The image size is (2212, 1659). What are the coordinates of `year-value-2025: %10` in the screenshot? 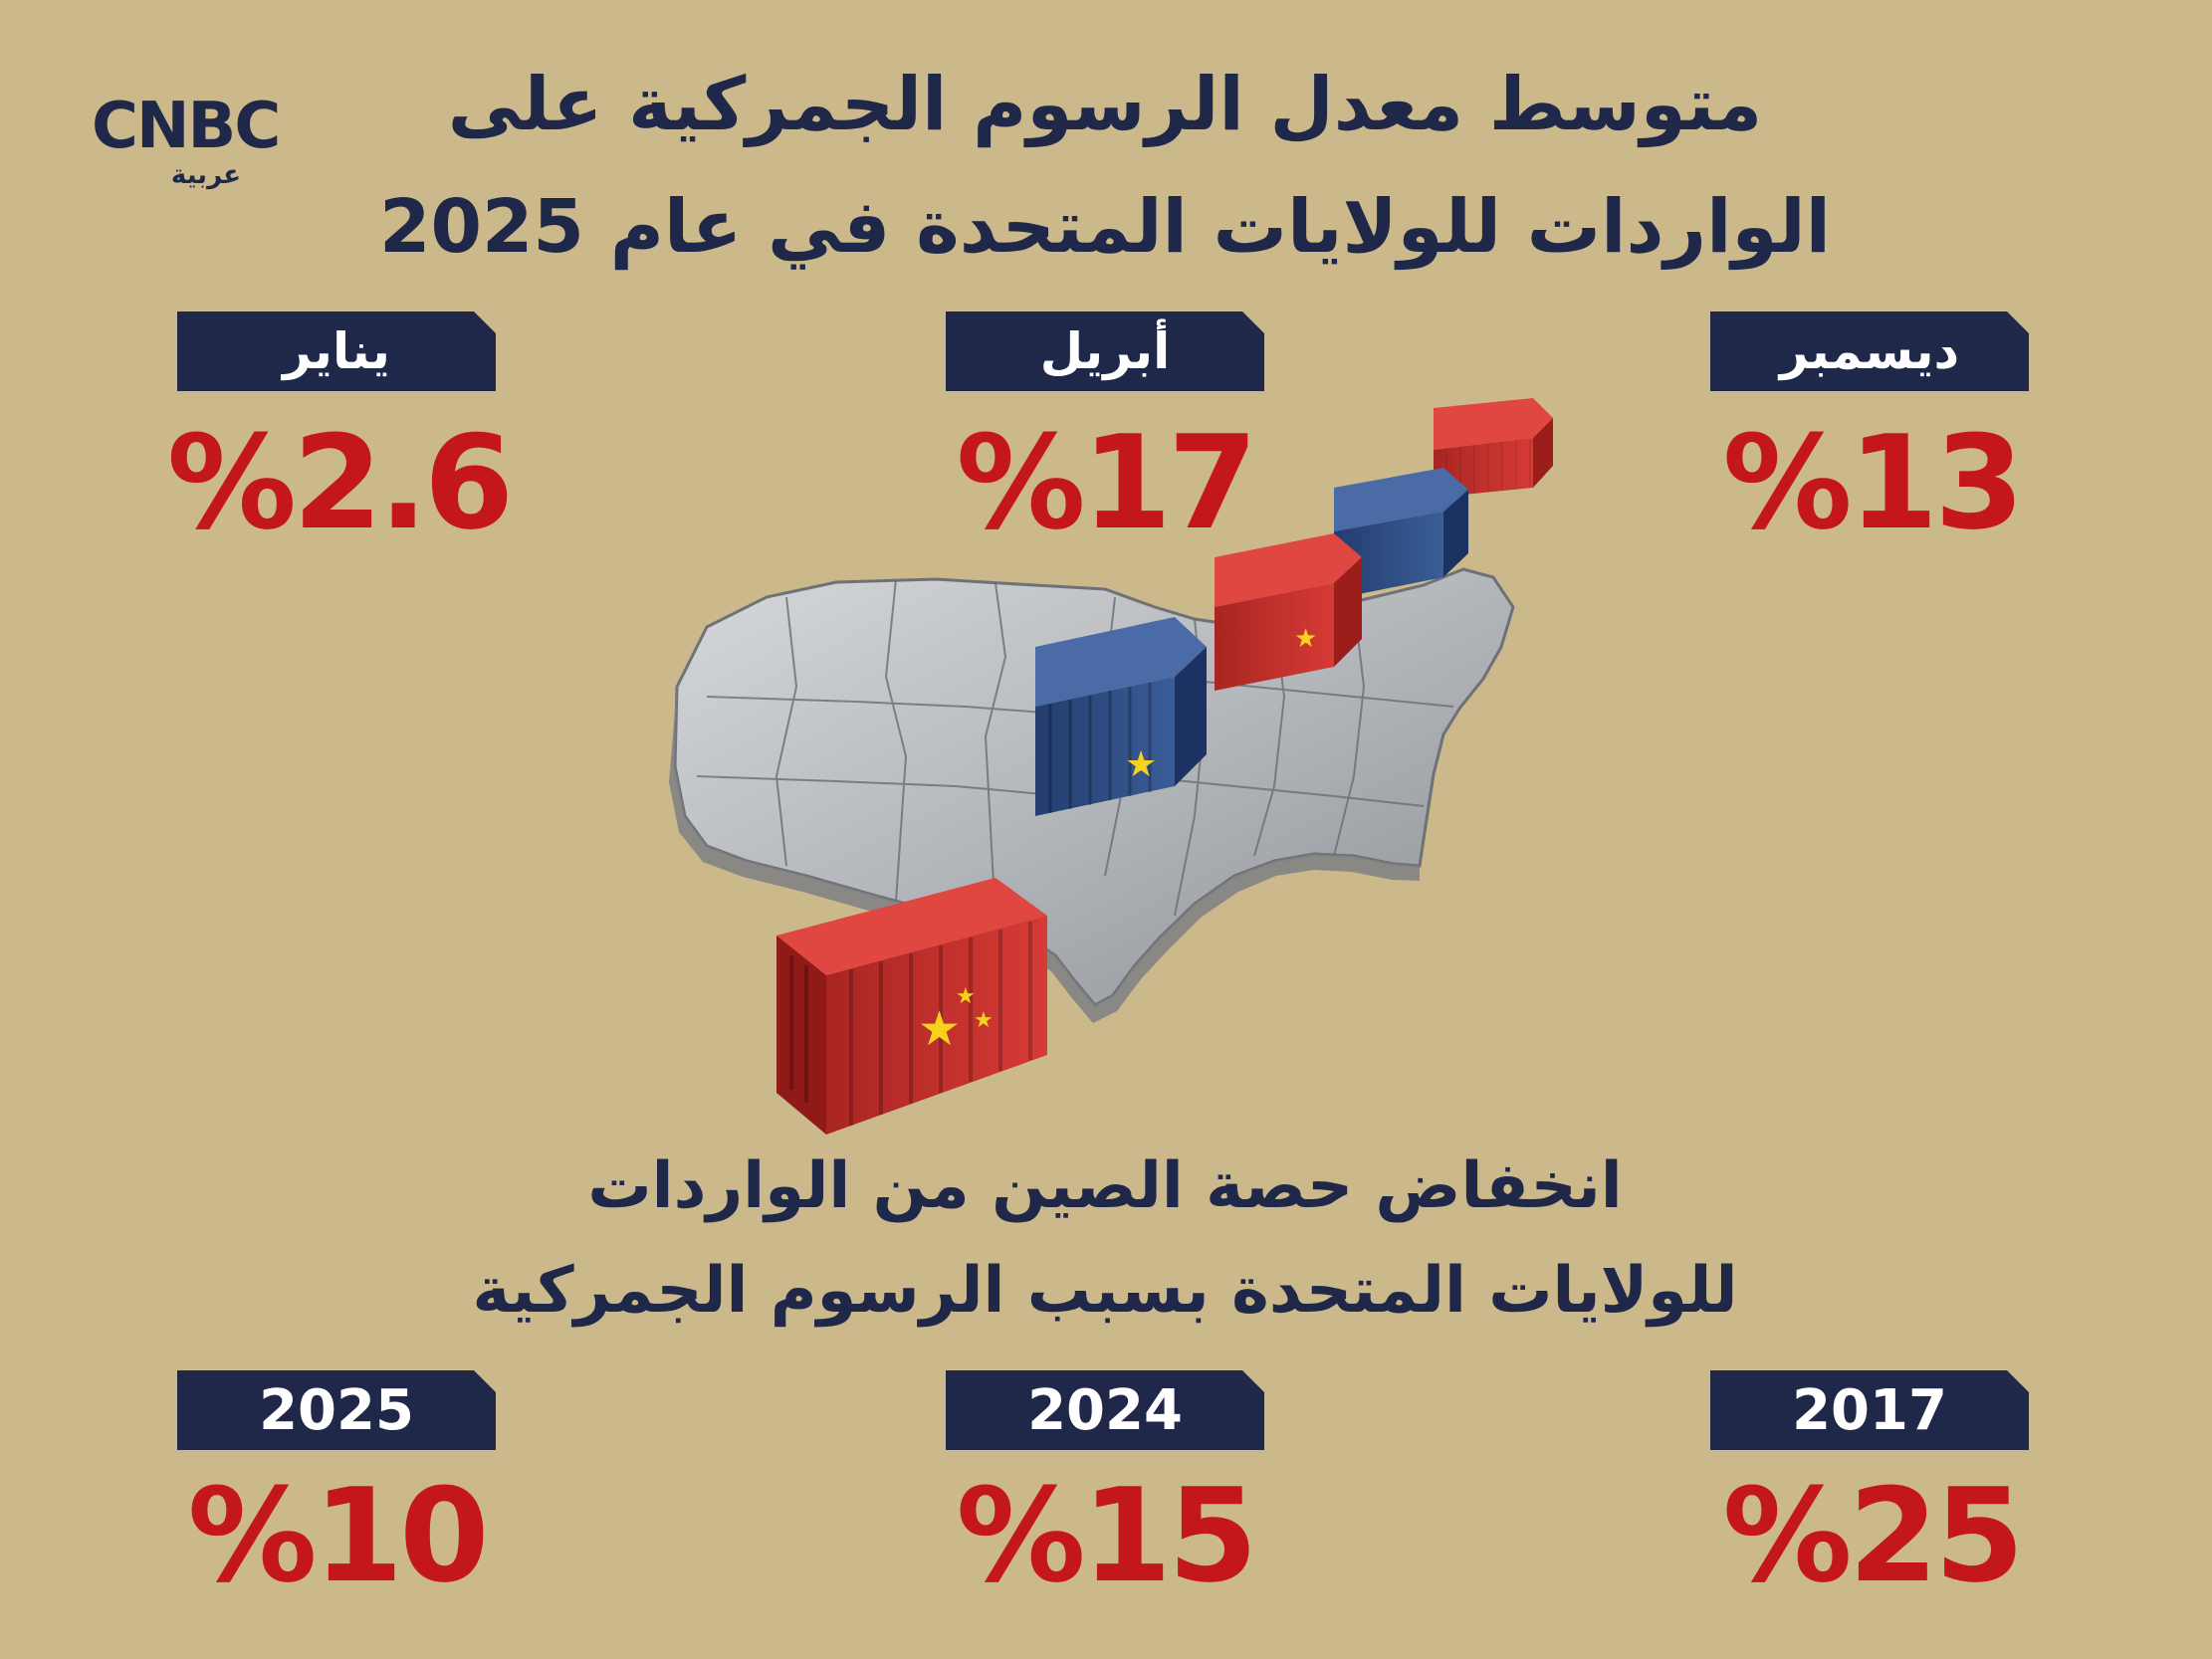 It's located at (338, 1535).